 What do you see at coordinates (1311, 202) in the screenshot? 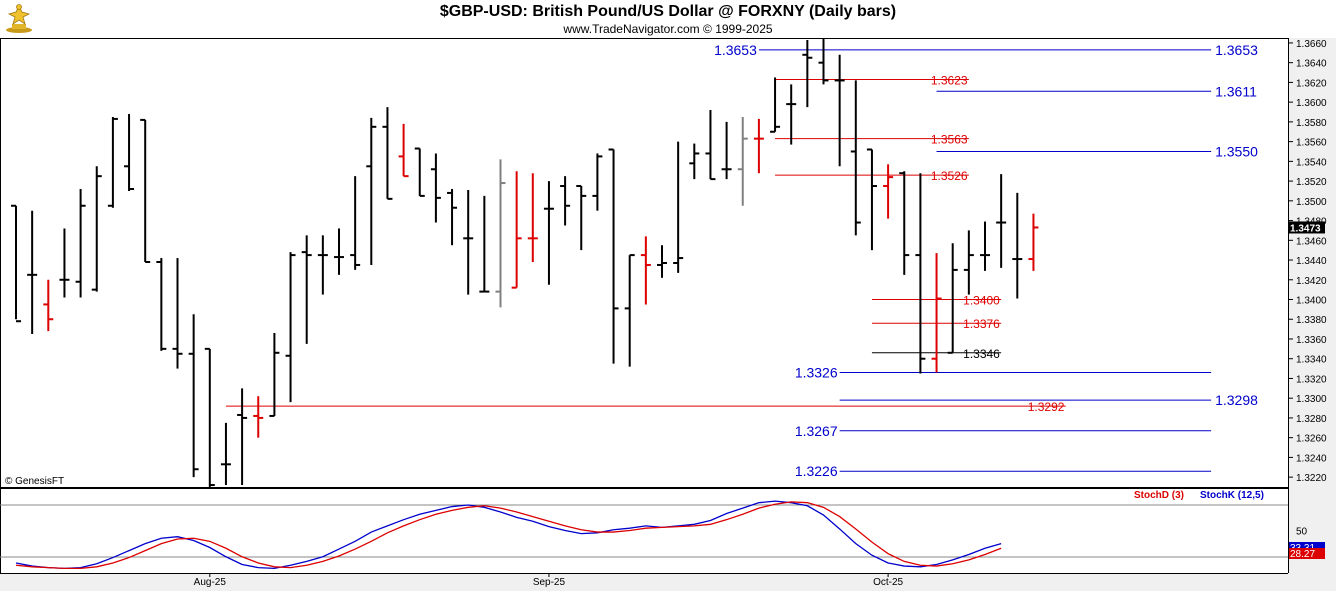
I see `y-tick-label: 1.3500` at bounding box center [1311, 202].